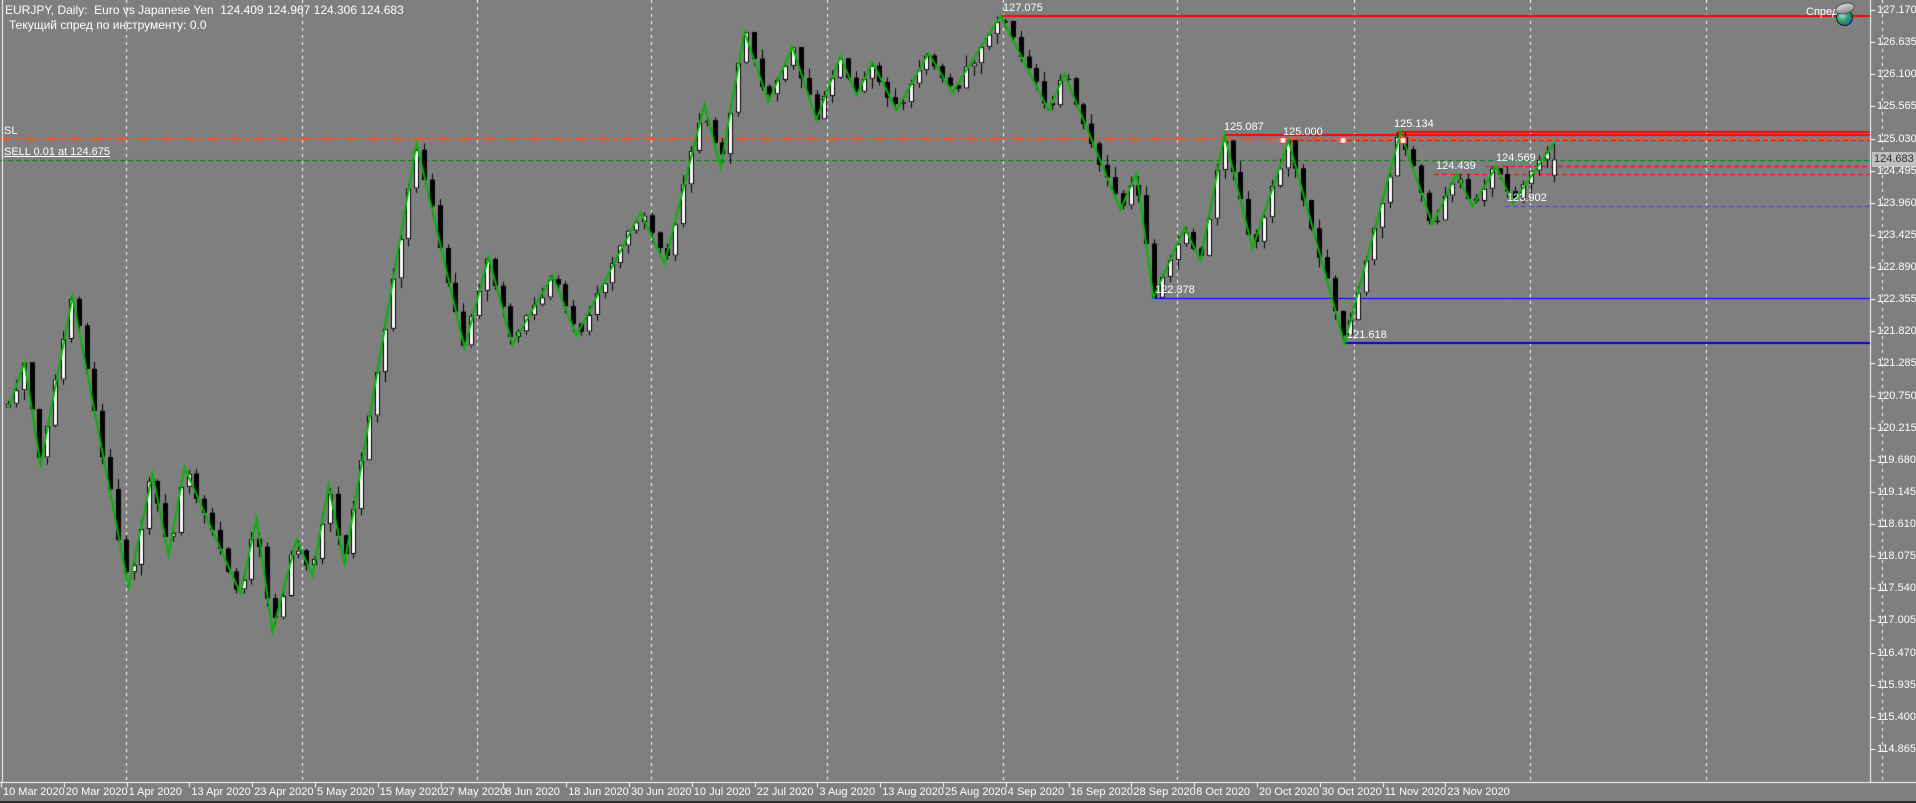 The width and height of the screenshot is (1916, 803). What do you see at coordinates (1896, 491) in the screenshot?
I see `y-axis-label: 119.145` at bounding box center [1896, 491].